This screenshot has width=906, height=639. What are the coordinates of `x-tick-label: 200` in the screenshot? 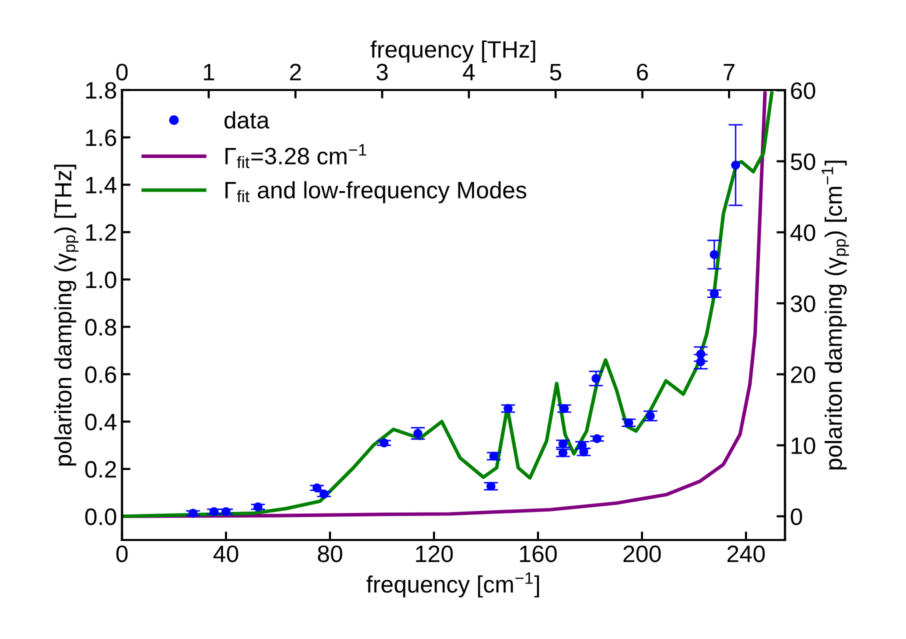 It's located at (642, 553).